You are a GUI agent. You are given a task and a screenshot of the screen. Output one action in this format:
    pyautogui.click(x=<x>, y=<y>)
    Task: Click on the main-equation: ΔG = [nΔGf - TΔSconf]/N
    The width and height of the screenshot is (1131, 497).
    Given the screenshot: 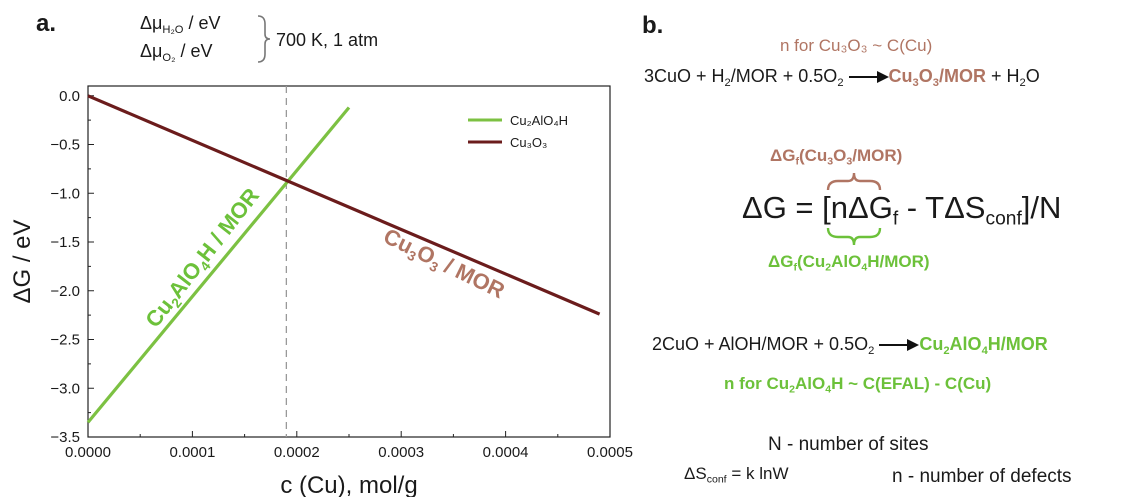 What is the action you would take?
    pyautogui.click(x=902, y=210)
    